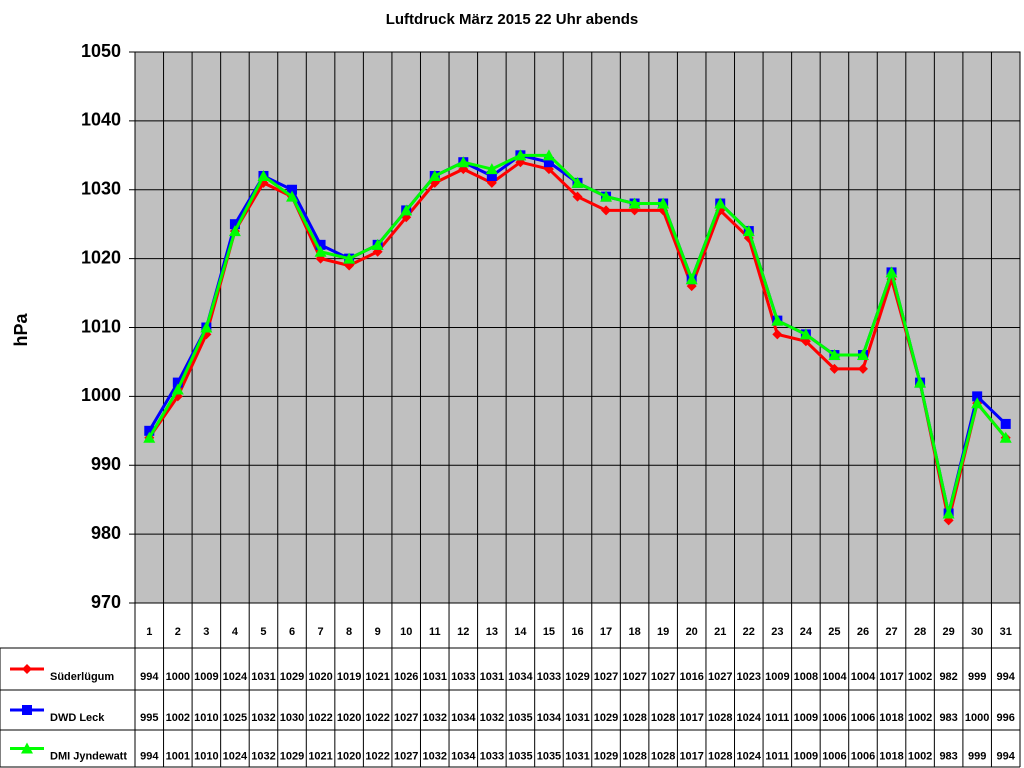  I want to click on x-tick-label: 12, so click(463, 632).